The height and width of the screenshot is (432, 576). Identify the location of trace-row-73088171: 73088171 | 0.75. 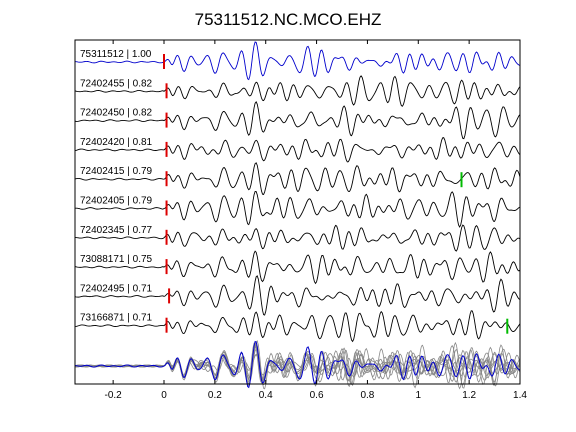
(297, 267).